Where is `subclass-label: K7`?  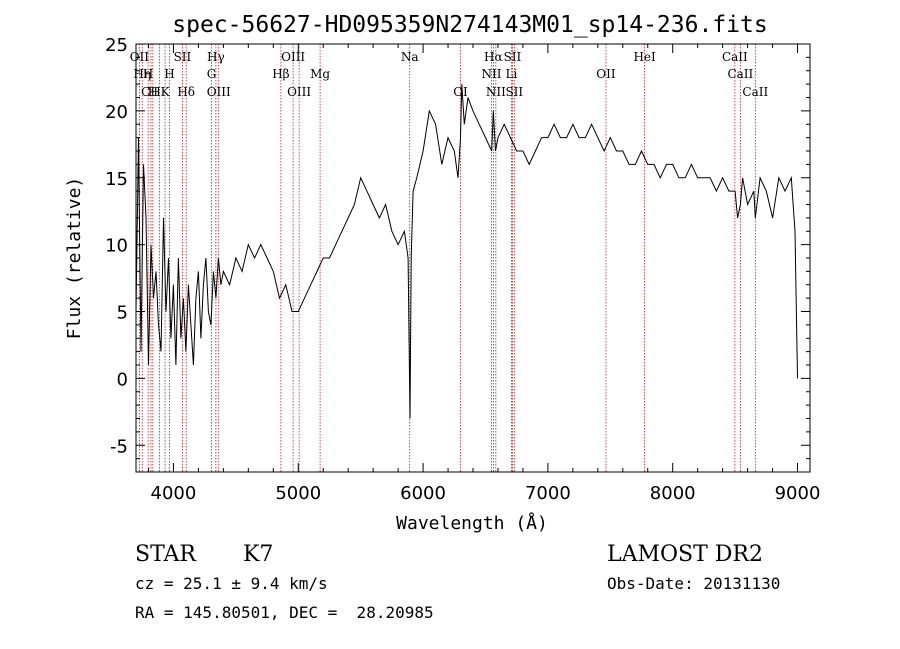
subclass-label: K7 is located at coordinates (258, 554).